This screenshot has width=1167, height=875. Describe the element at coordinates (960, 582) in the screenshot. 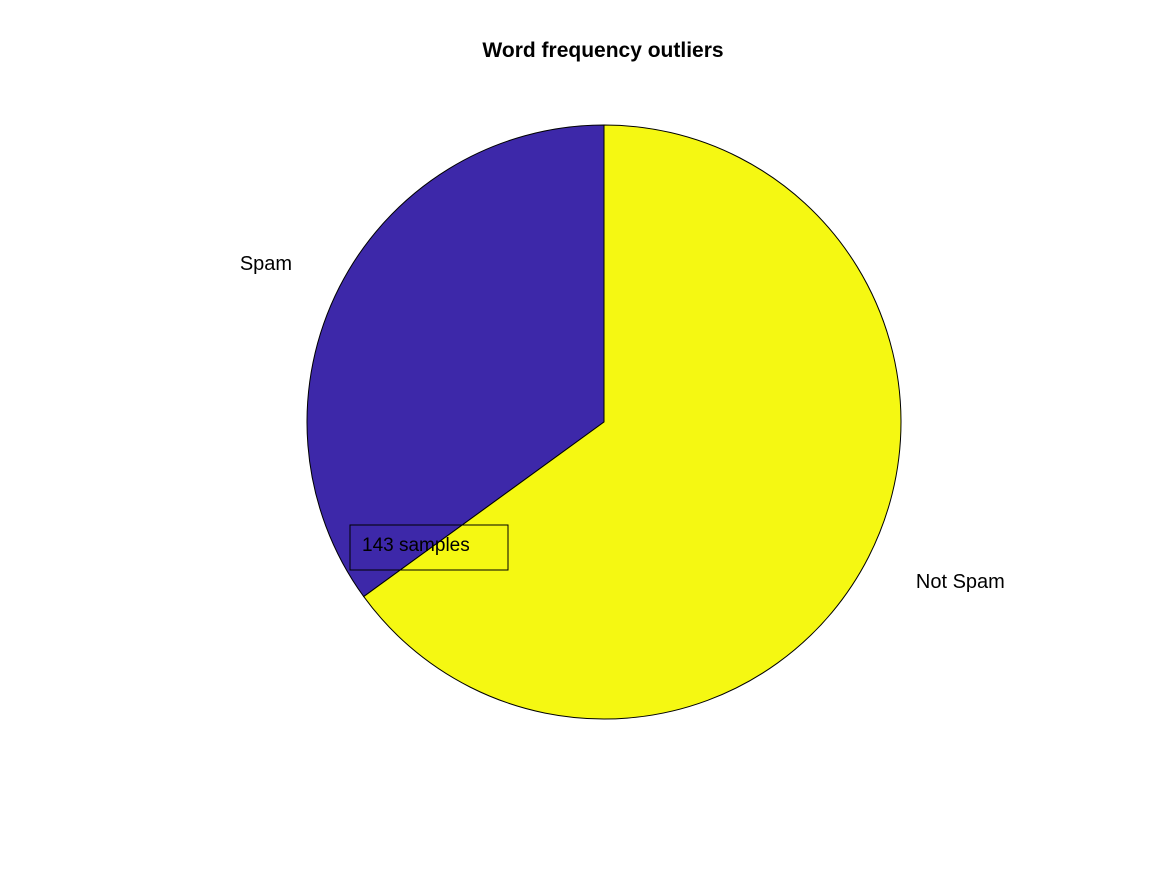

I see `pie-slice-label-not-spam: Not Spam` at that location.